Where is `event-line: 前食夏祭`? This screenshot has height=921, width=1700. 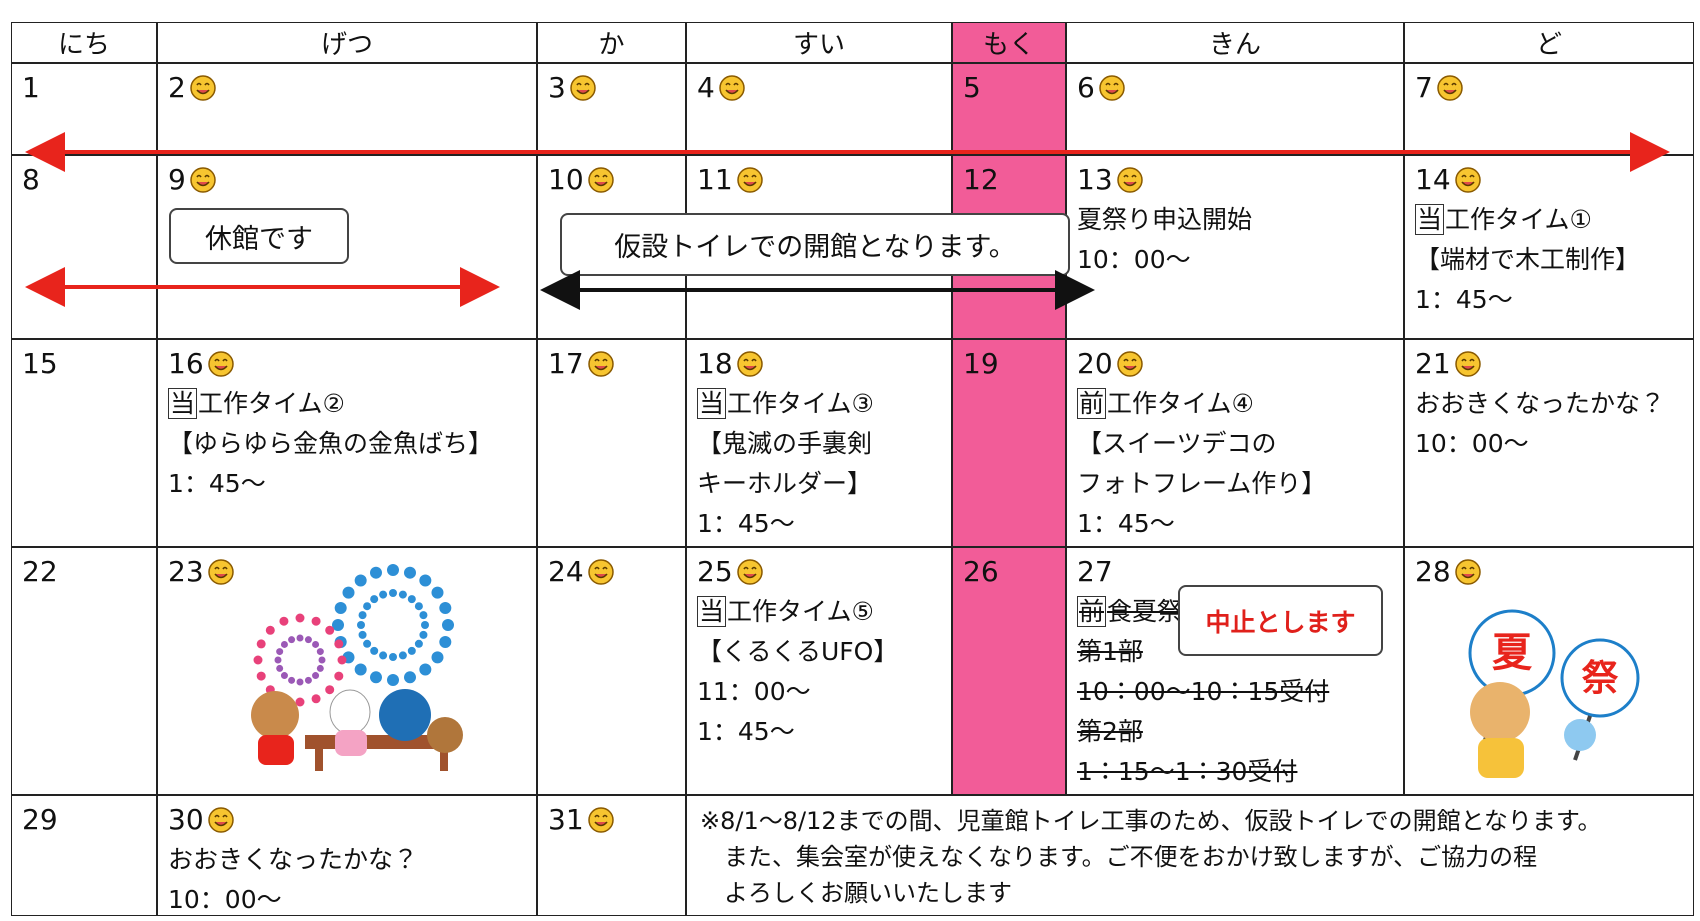
event-line: 前食夏祭 is located at coordinates (1235, 612).